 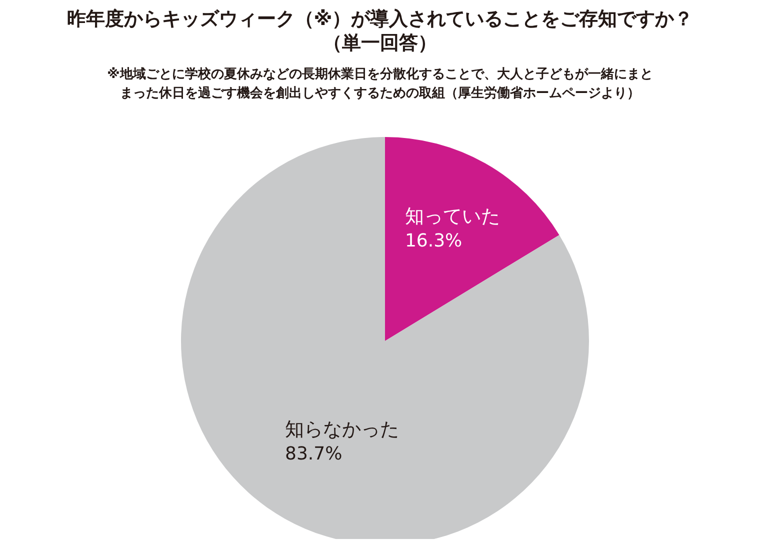 What do you see at coordinates (452, 216) in the screenshot?
I see `slice-label: 知っていた` at bounding box center [452, 216].